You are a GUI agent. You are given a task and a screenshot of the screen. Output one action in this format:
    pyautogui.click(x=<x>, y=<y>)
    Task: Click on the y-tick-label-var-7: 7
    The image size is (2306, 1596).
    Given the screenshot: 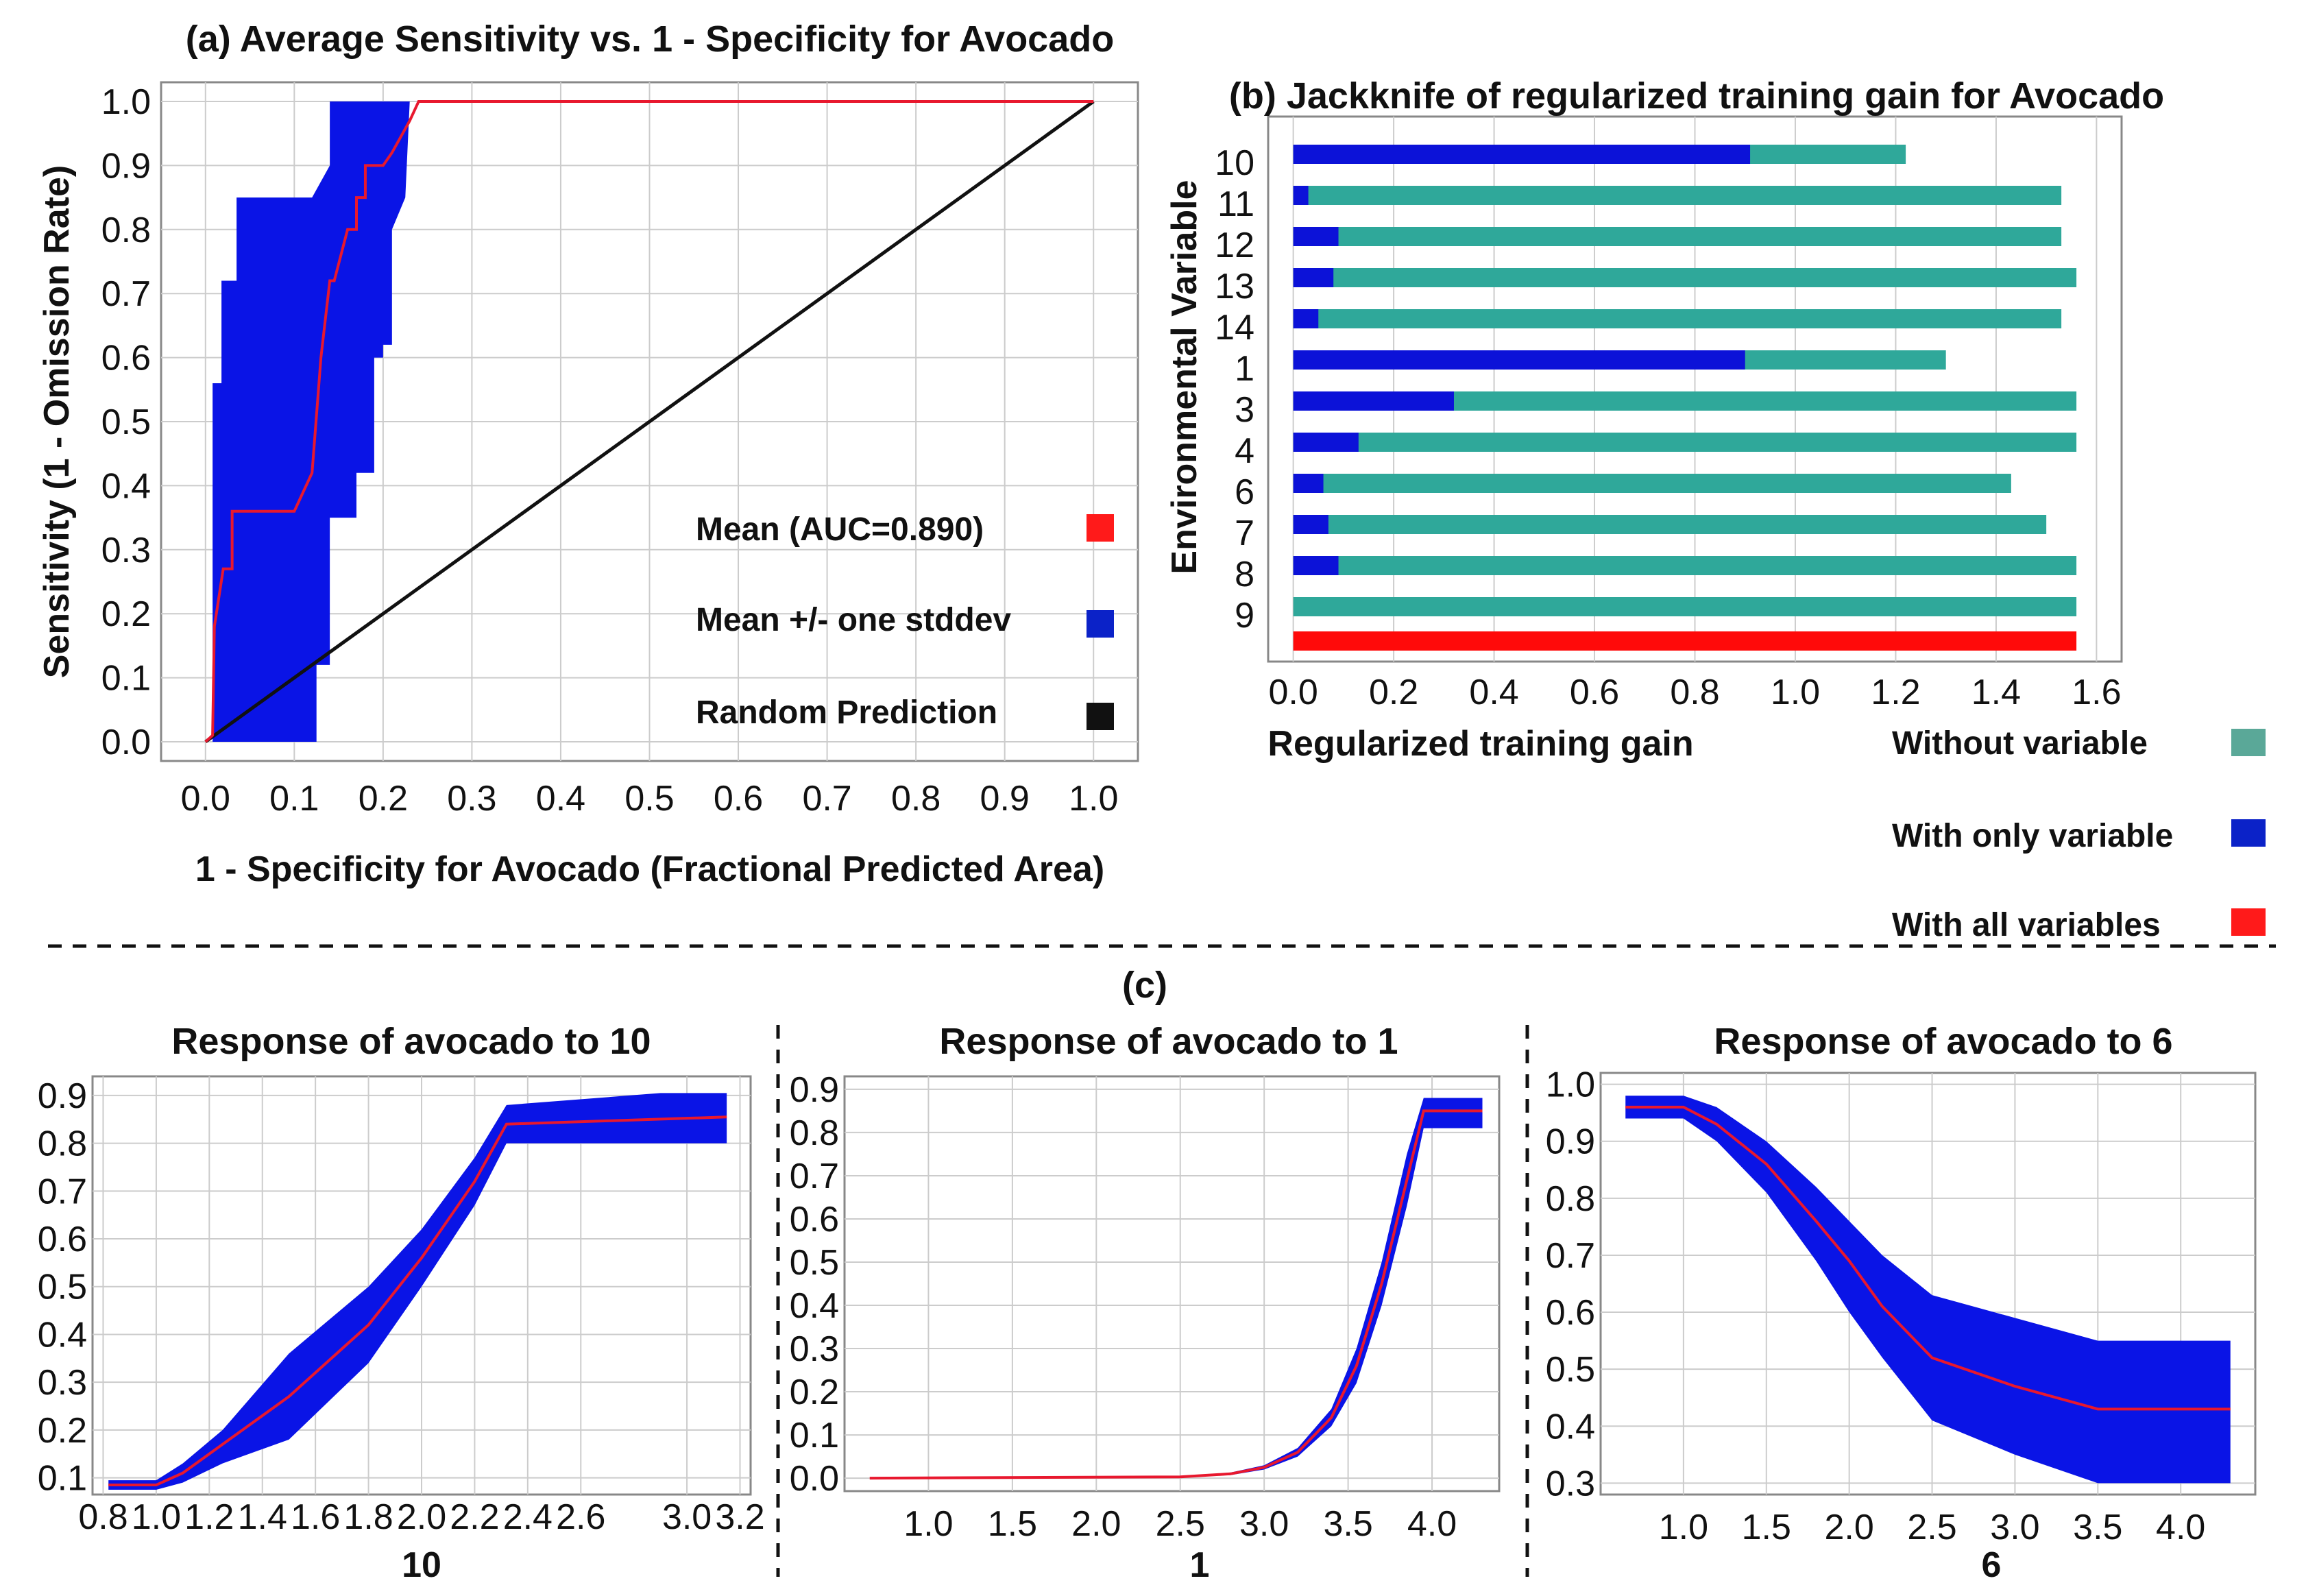 What is the action you would take?
    pyautogui.click(x=1244, y=533)
    